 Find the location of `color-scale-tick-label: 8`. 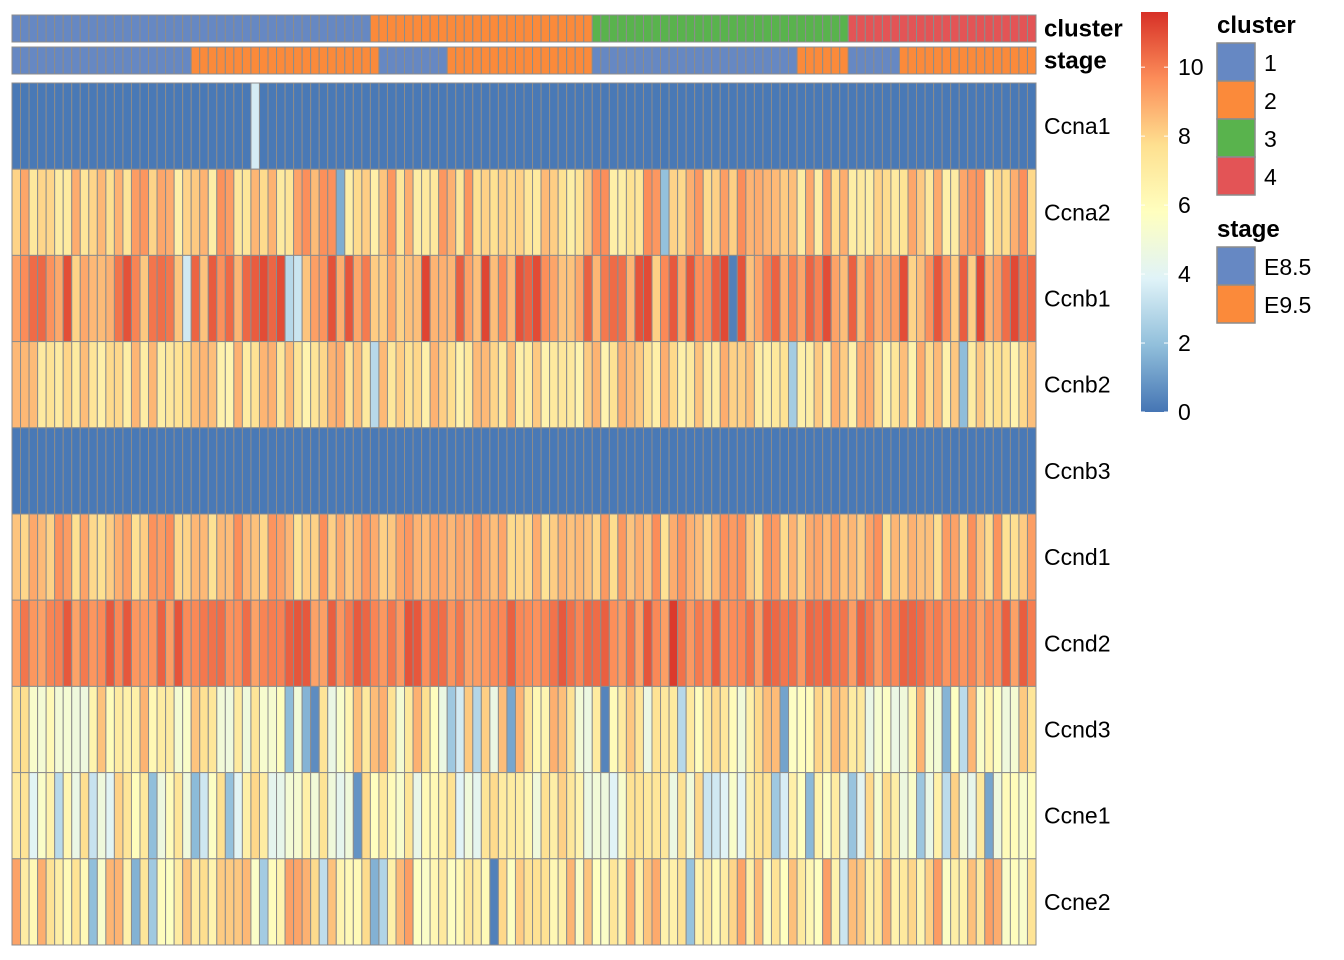

color-scale-tick-label: 8 is located at coordinates (1184, 136).